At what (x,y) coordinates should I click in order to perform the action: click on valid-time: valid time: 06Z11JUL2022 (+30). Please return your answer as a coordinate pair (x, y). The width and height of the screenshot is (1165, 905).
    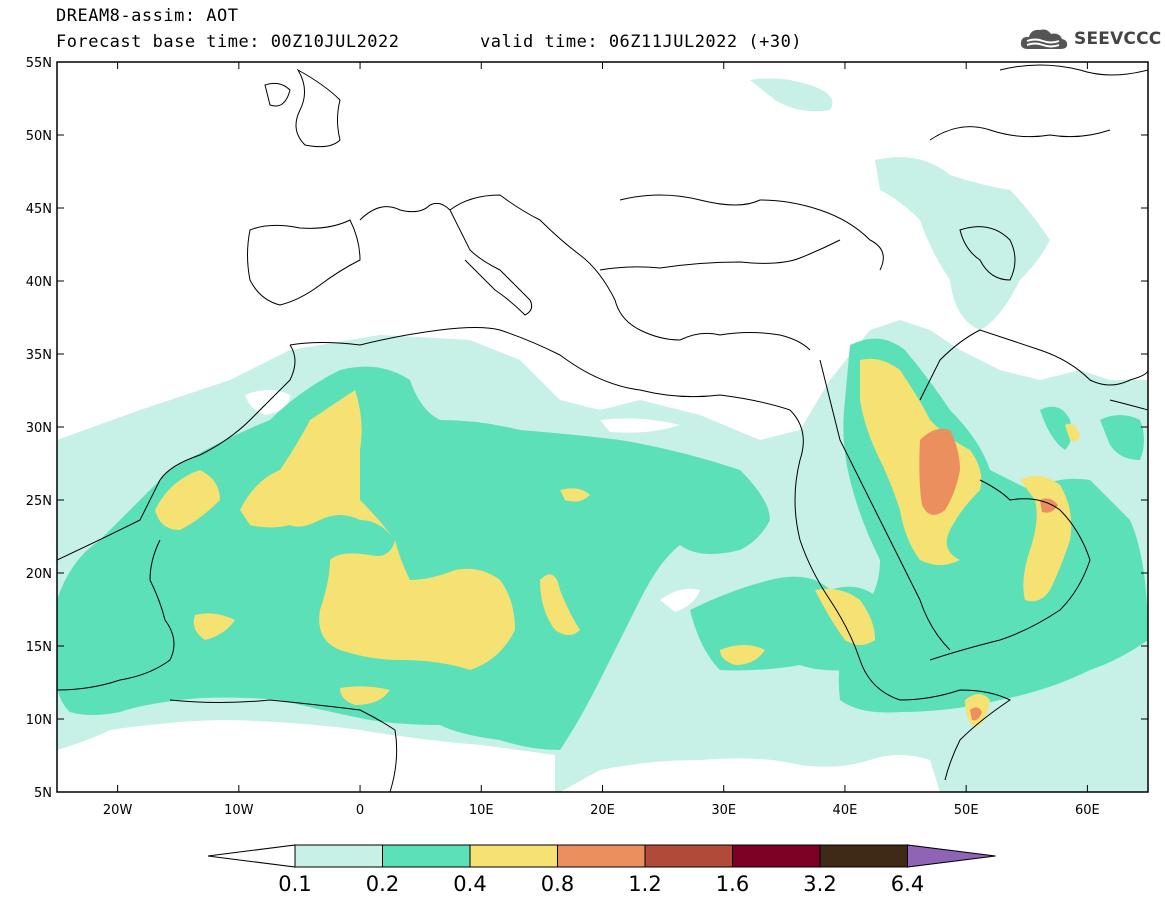
    Looking at the image, I should click on (641, 42).